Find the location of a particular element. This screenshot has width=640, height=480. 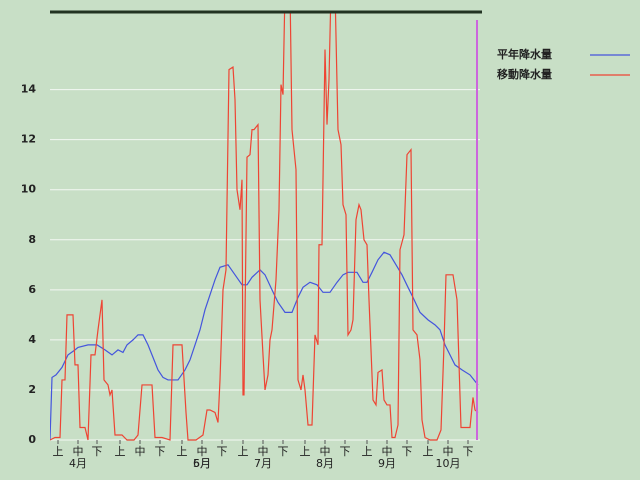

month-label: 10月 is located at coordinates (448, 463).